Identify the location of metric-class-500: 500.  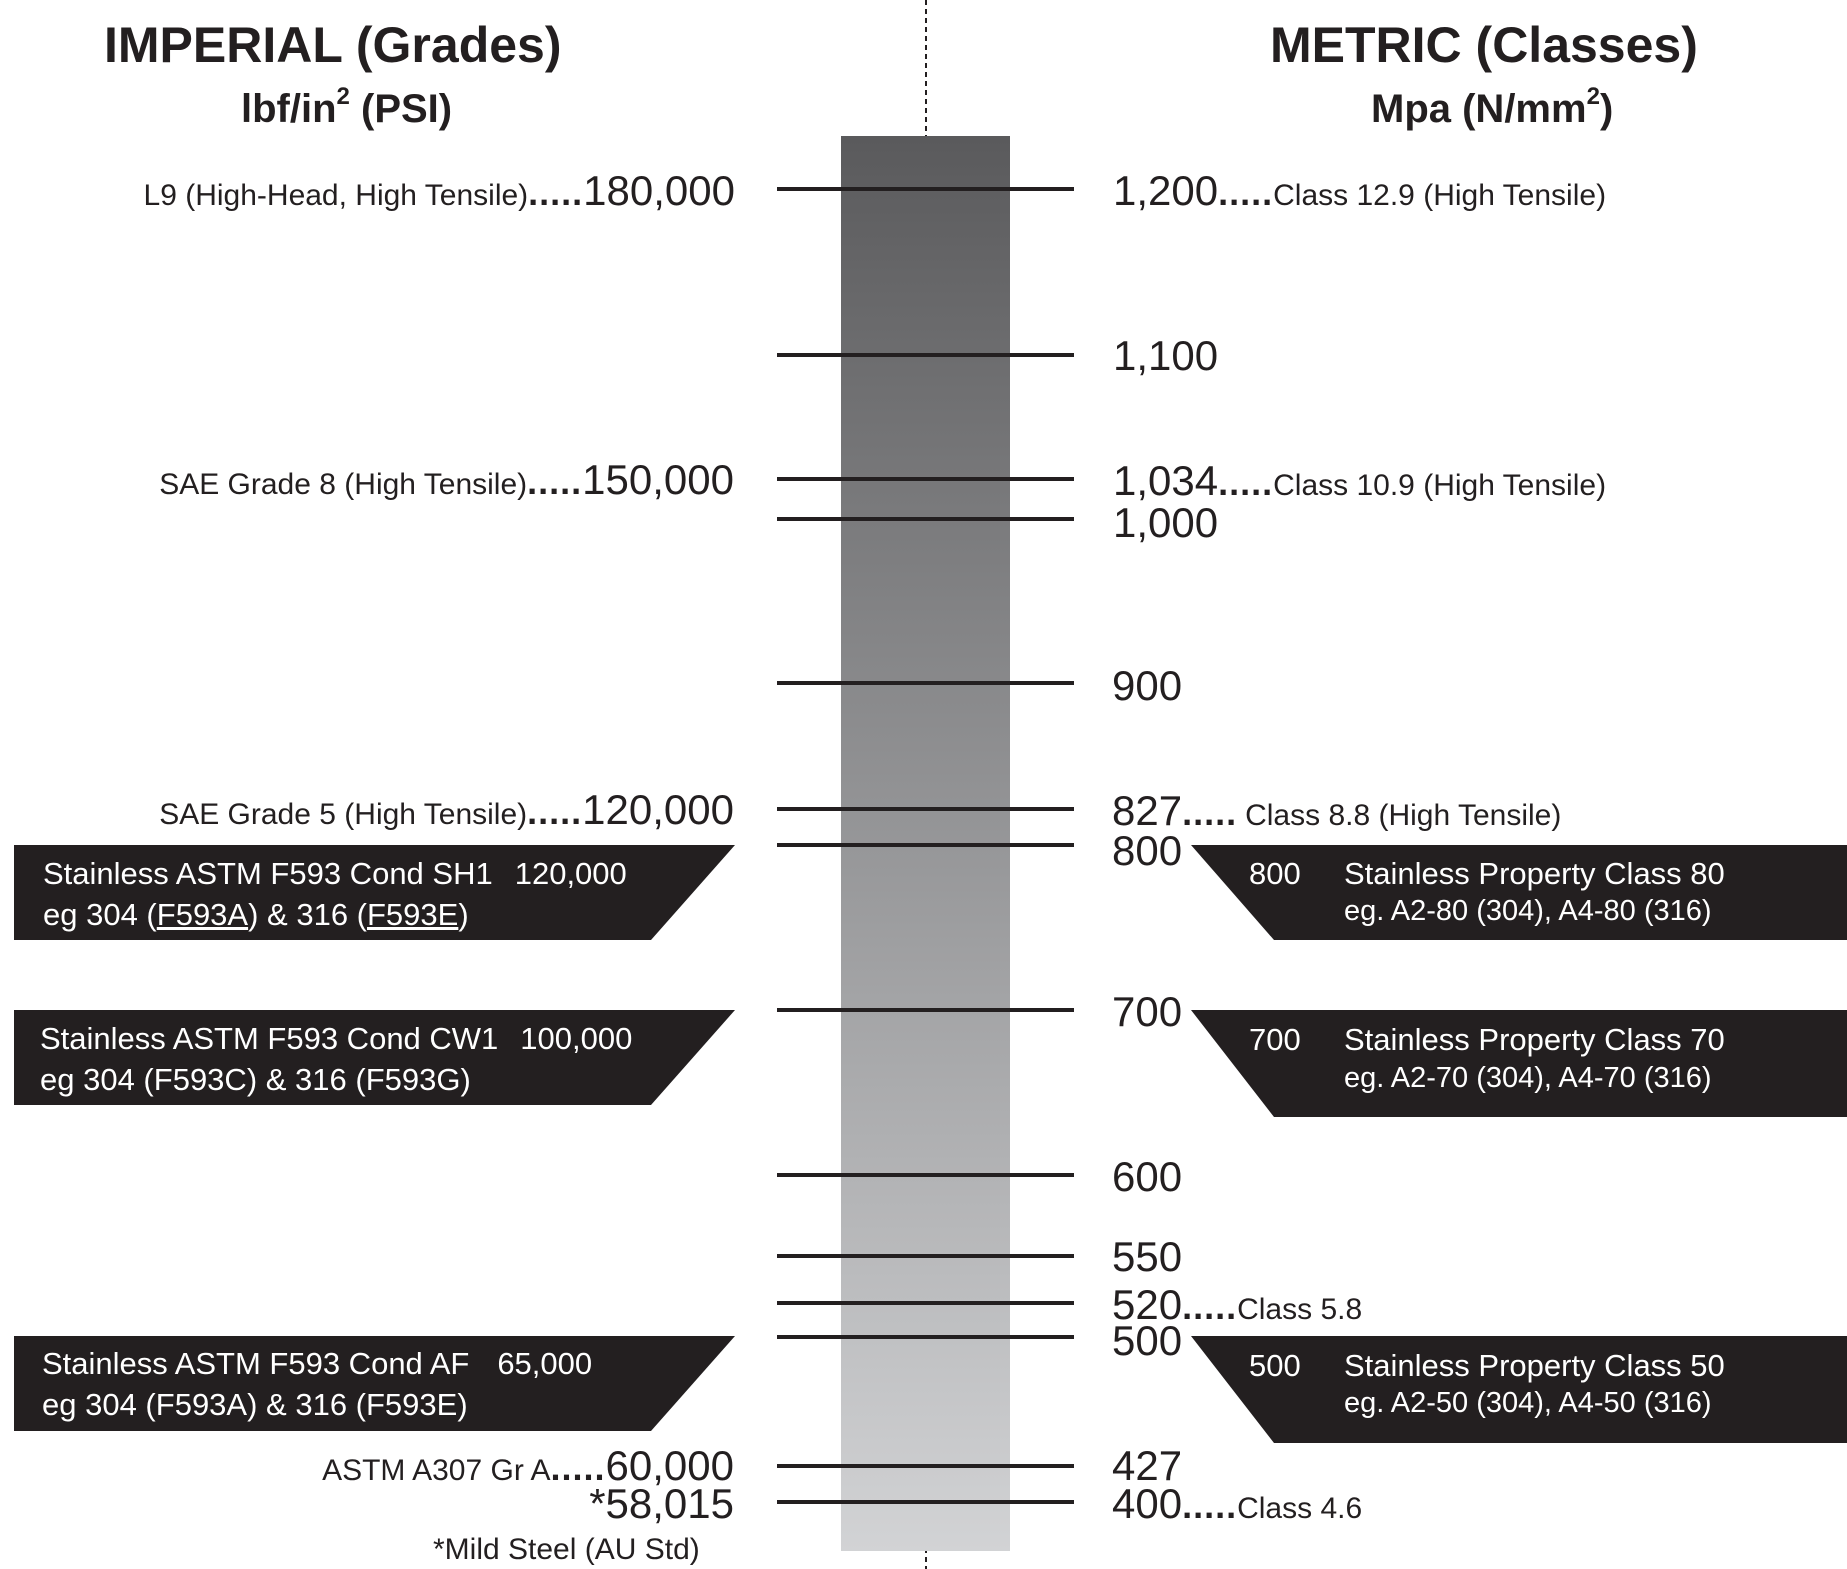
(1147, 1341).